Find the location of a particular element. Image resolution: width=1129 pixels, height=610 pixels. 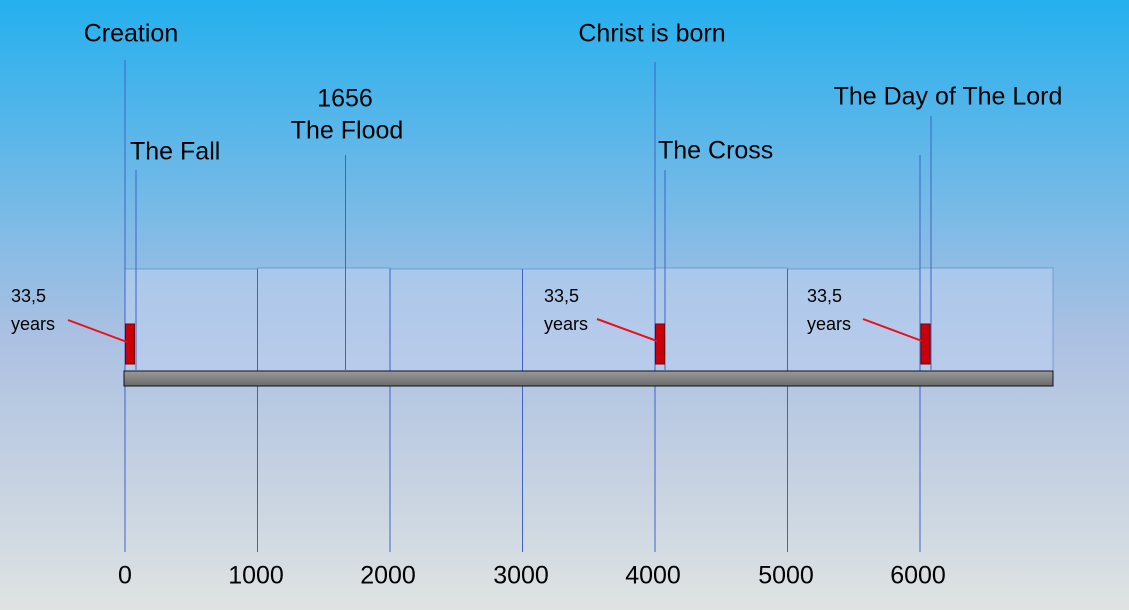

era-boxes is located at coordinates (589, 319).